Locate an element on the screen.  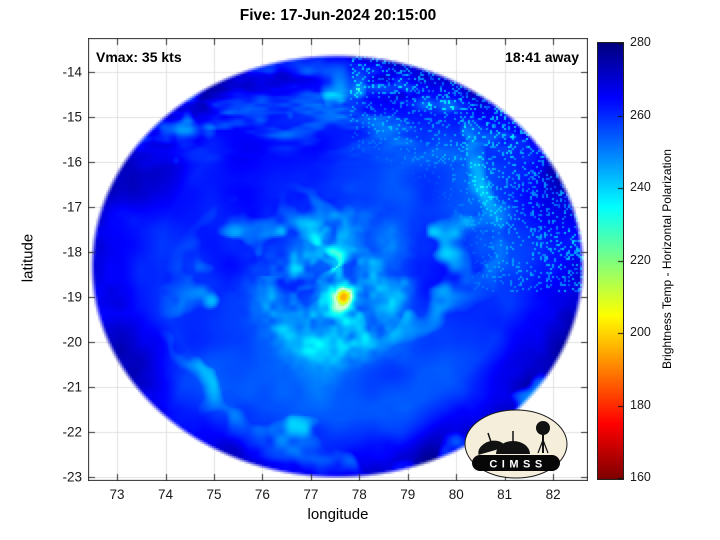
x-tick-label: 81 is located at coordinates (505, 494).